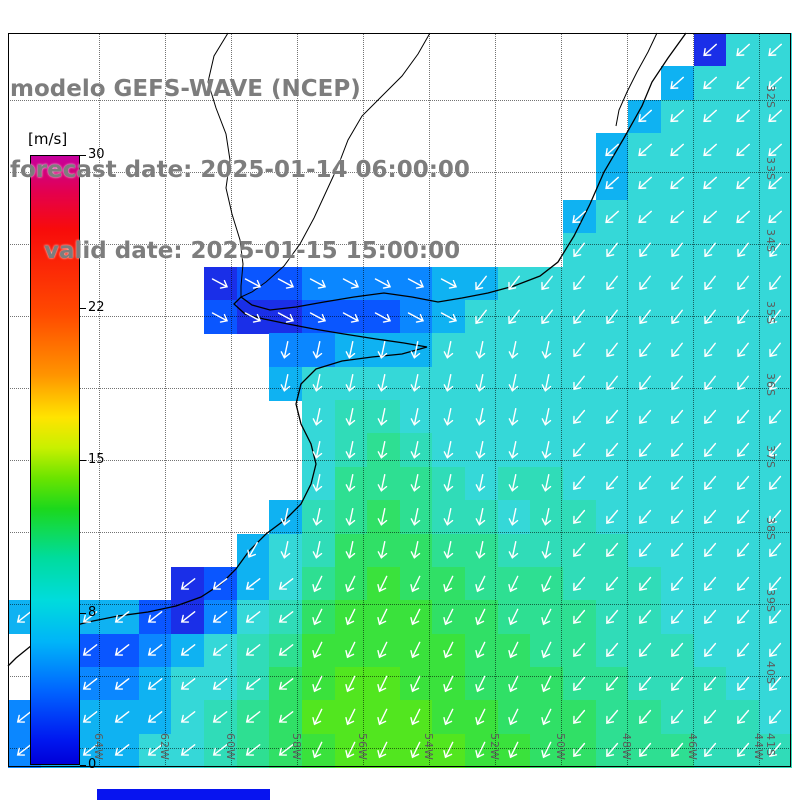  What do you see at coordinates (494, 747) in the screenshot?
I see `lon-label: 52W` at bounding box center [494, 747].